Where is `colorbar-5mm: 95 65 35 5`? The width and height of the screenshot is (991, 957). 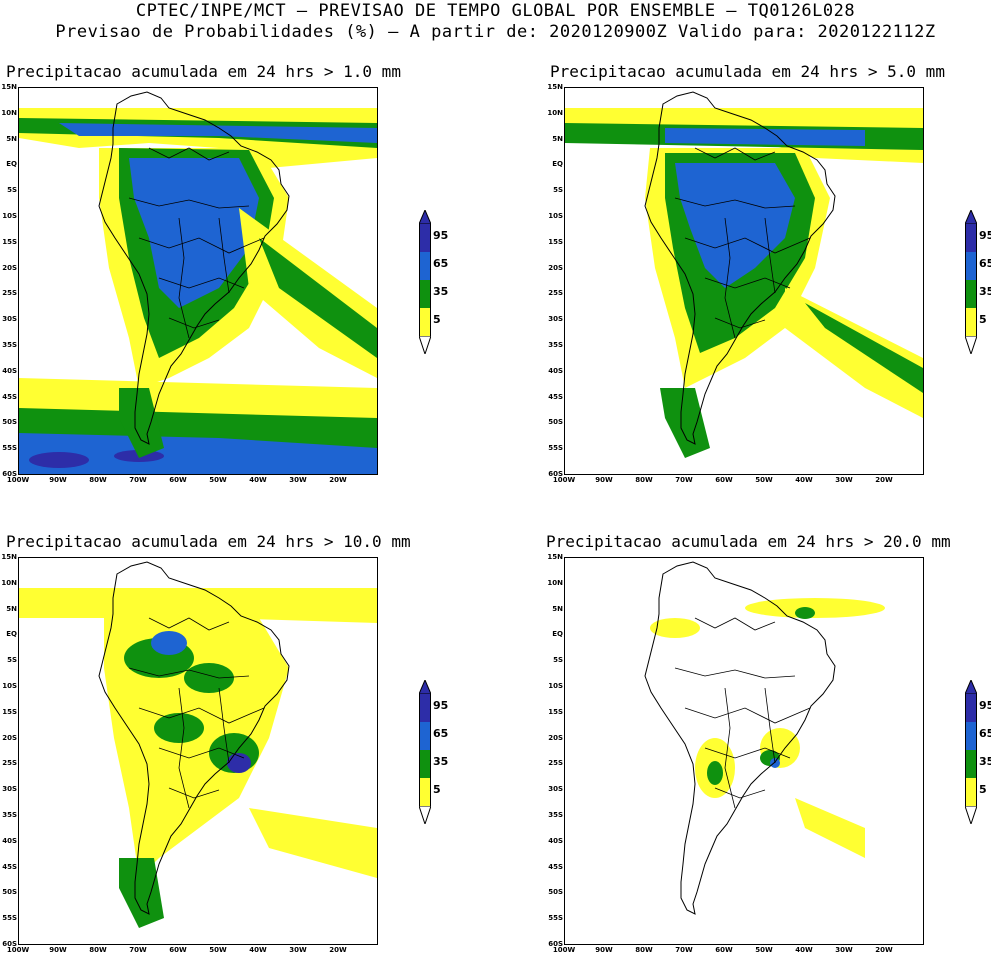
colorbar-5mm: 95 65 35 5 is located at coordinates (978, 282).